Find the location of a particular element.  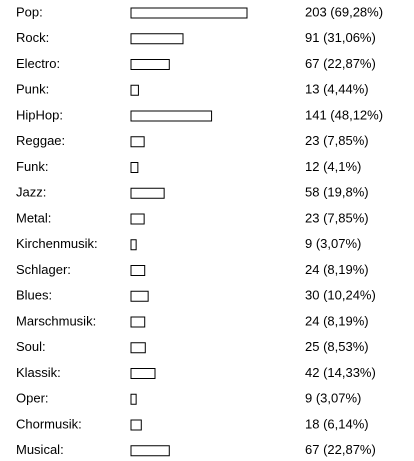

category-label: Oper: is located at coordinates (32, 398).